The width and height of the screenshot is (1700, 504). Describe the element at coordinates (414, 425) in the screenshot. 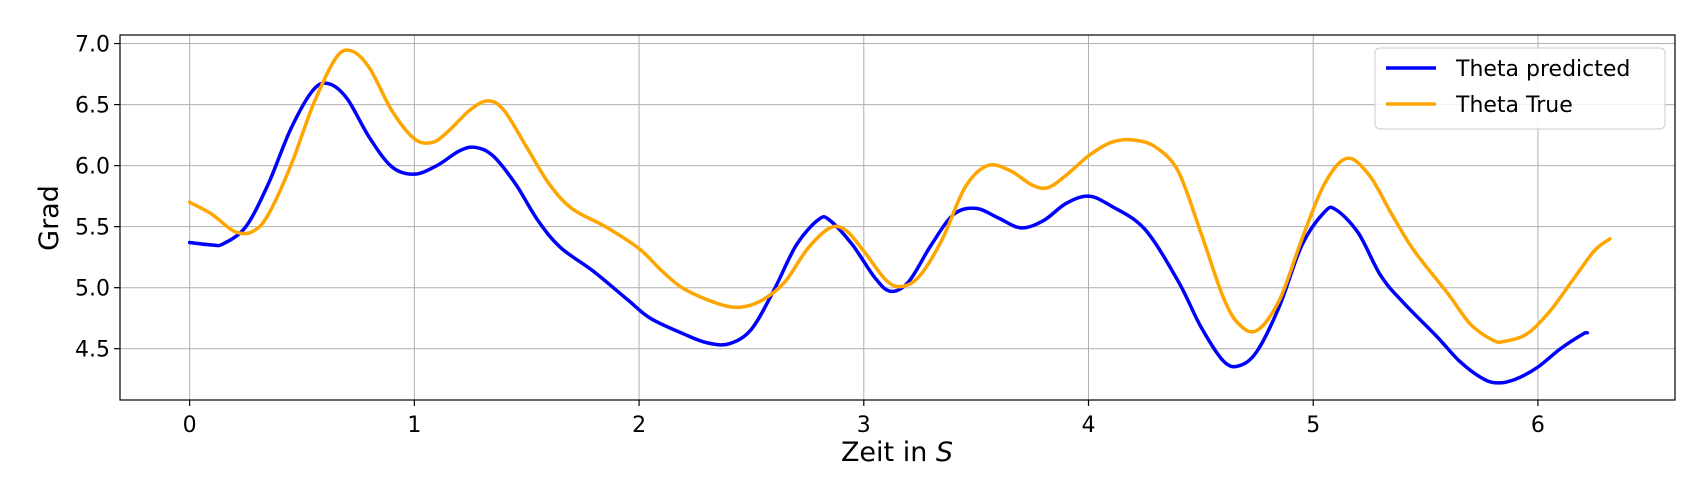

I see `x-tick-label: 1` at that location.